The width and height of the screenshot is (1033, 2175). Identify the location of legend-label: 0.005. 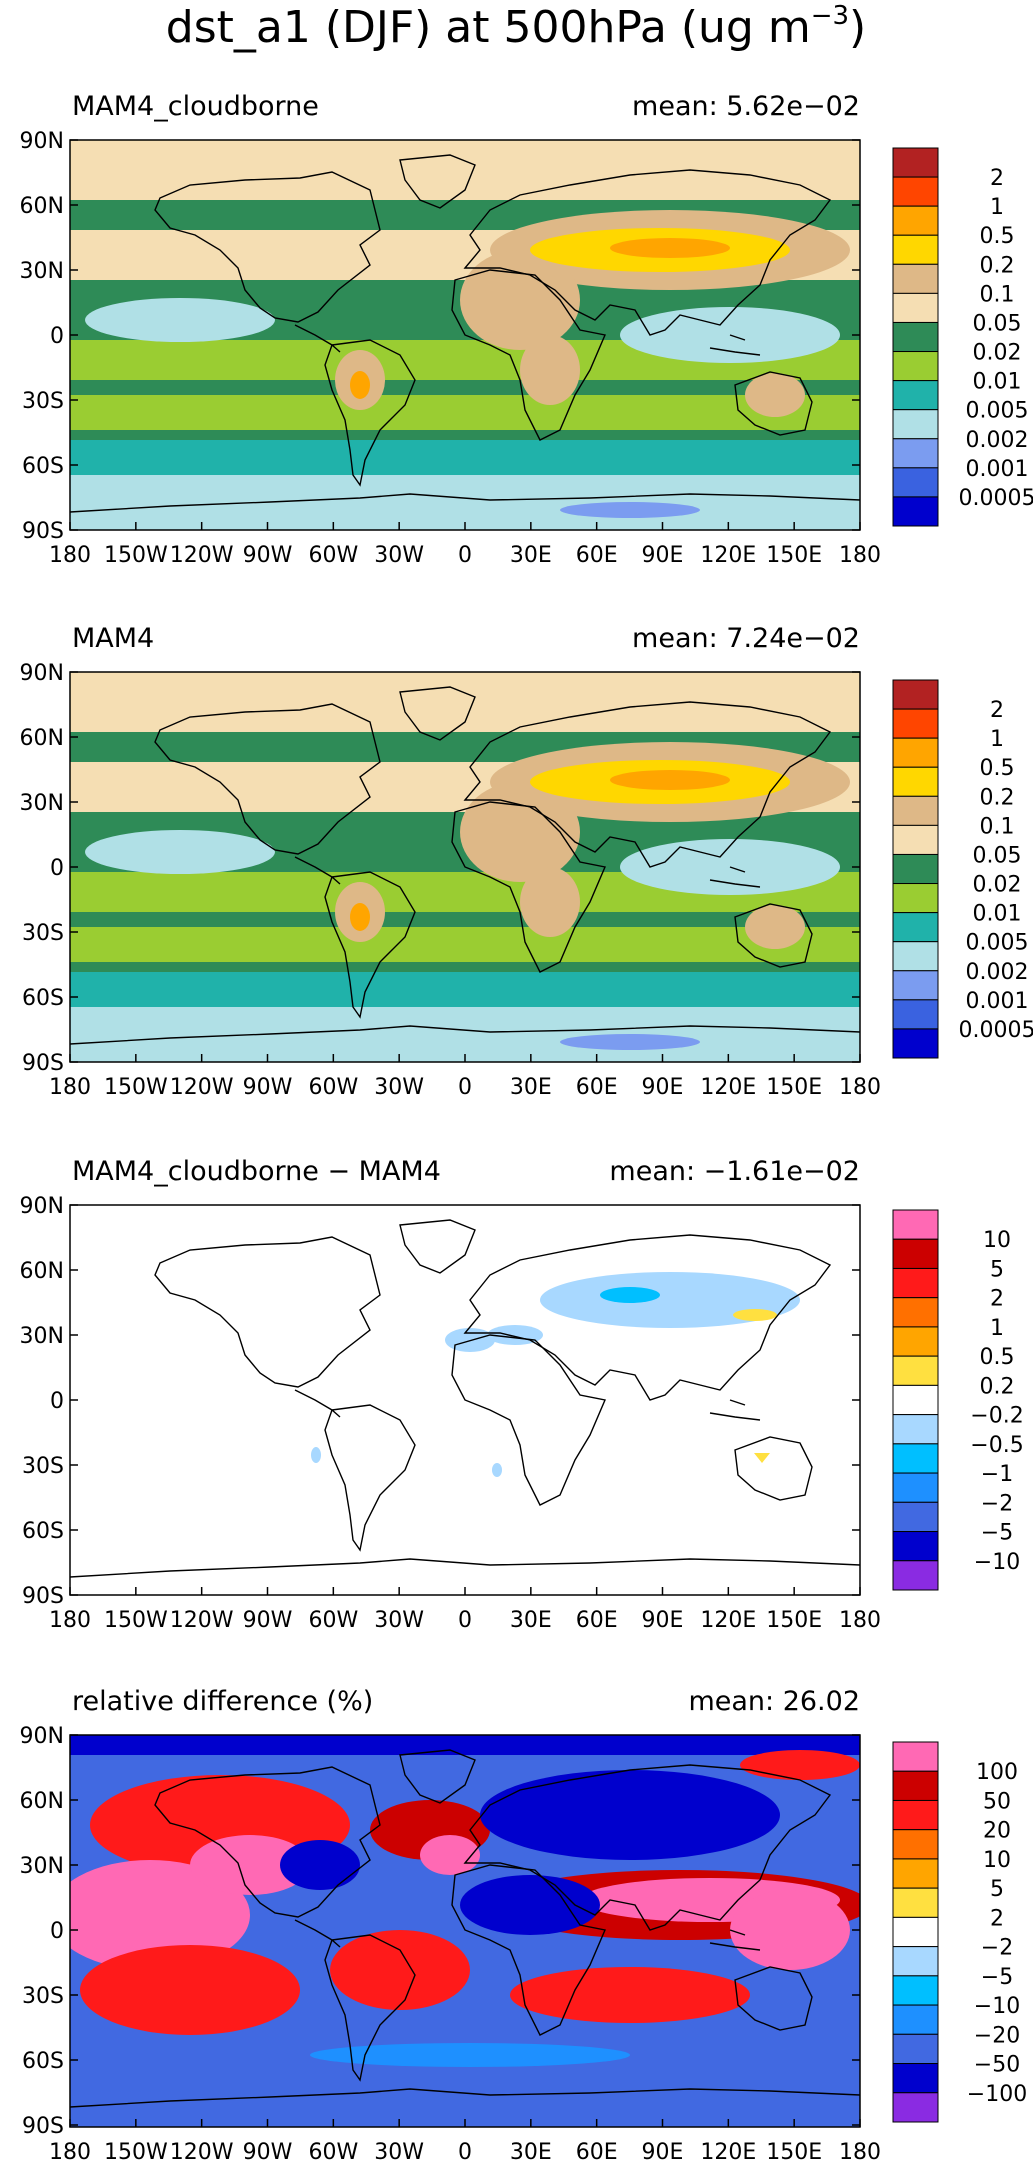
(997, 943).